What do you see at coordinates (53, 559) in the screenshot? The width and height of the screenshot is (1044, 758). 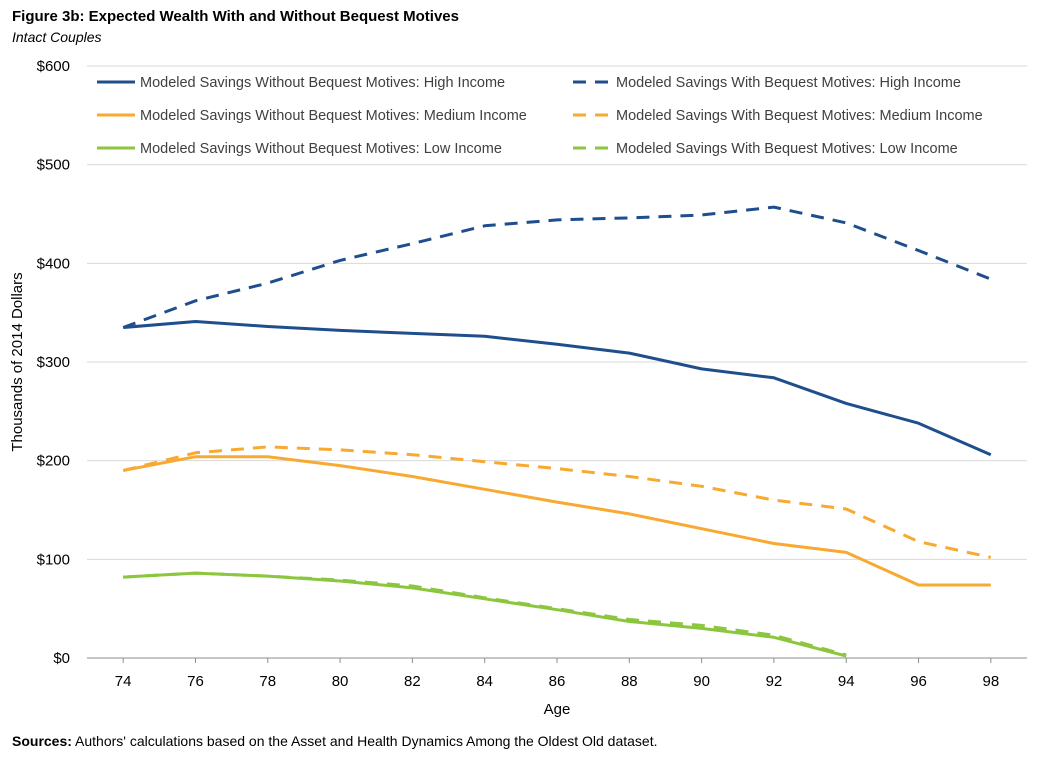 I see `y-tick-label: $100` at bounding box center [53, 559].